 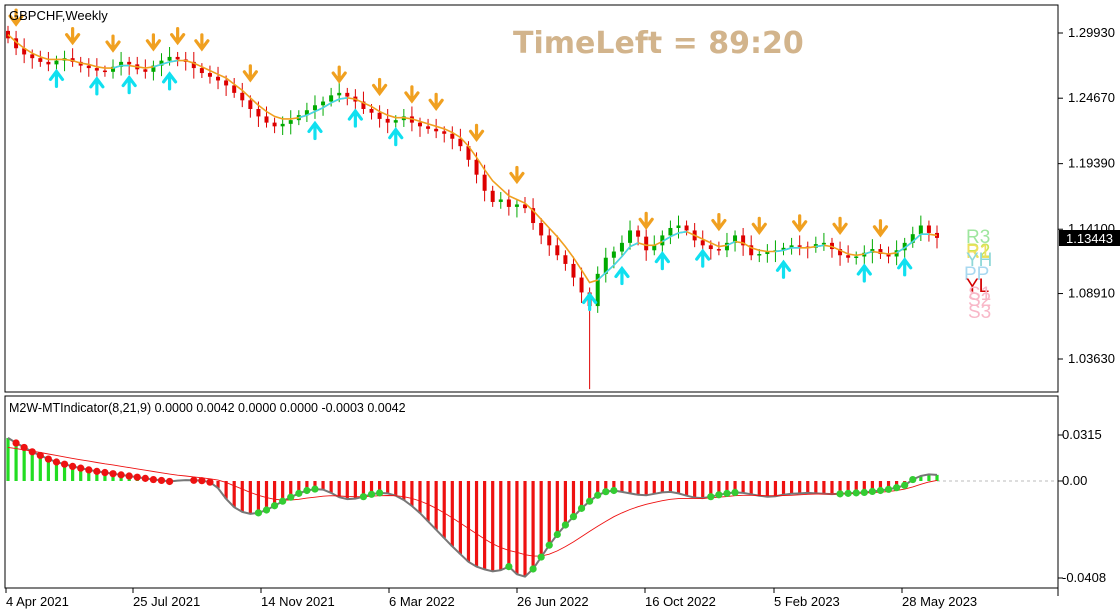 I want to click on time-axis-label: 28 May 2023, so click(x=939, y=601).